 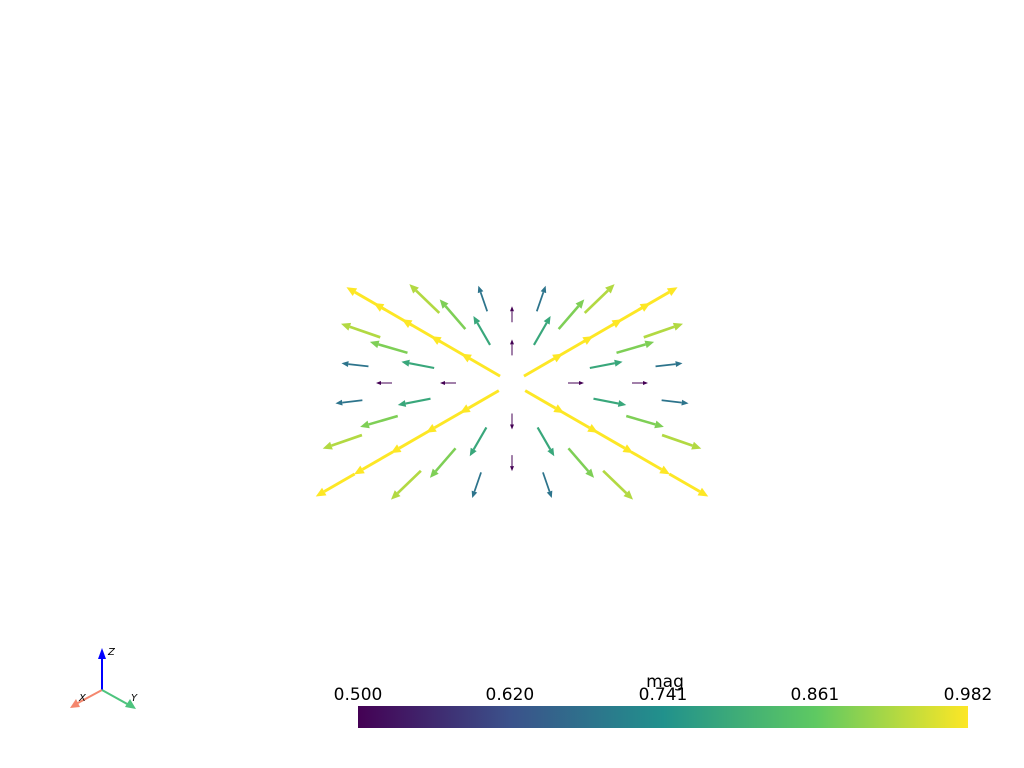 I want to click on scalar-bar-tick-label: 0.741, so click(x=663, y=695).